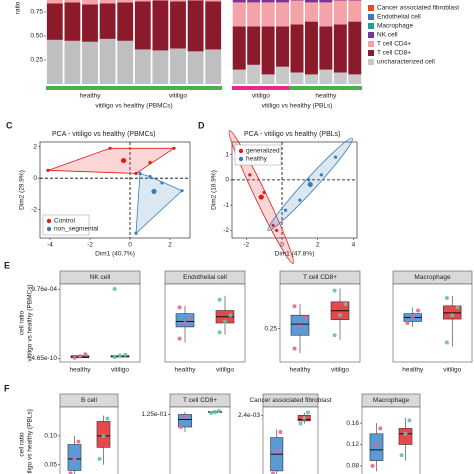 This screenshot has width=474, height=474. What do you see at coordinates (261, 96) in the screenshot?
I see `group-label: vitiligo` at bounding box center [261, 96].